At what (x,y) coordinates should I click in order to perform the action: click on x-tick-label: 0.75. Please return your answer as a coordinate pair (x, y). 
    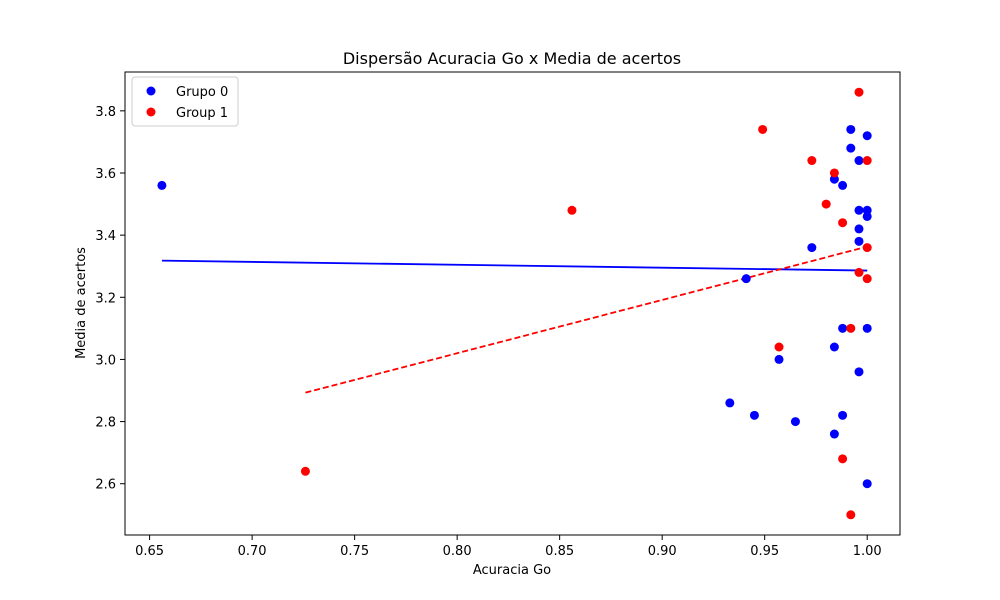
    Looking at the image, I should click on (354, 551).